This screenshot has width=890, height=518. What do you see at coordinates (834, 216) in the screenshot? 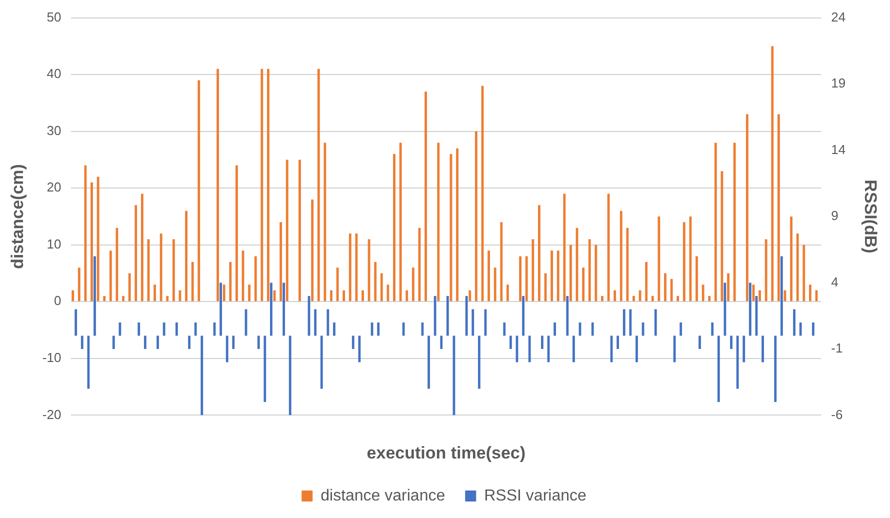
I see `y2-tick-label: 9` at bounding box center [834, 216].